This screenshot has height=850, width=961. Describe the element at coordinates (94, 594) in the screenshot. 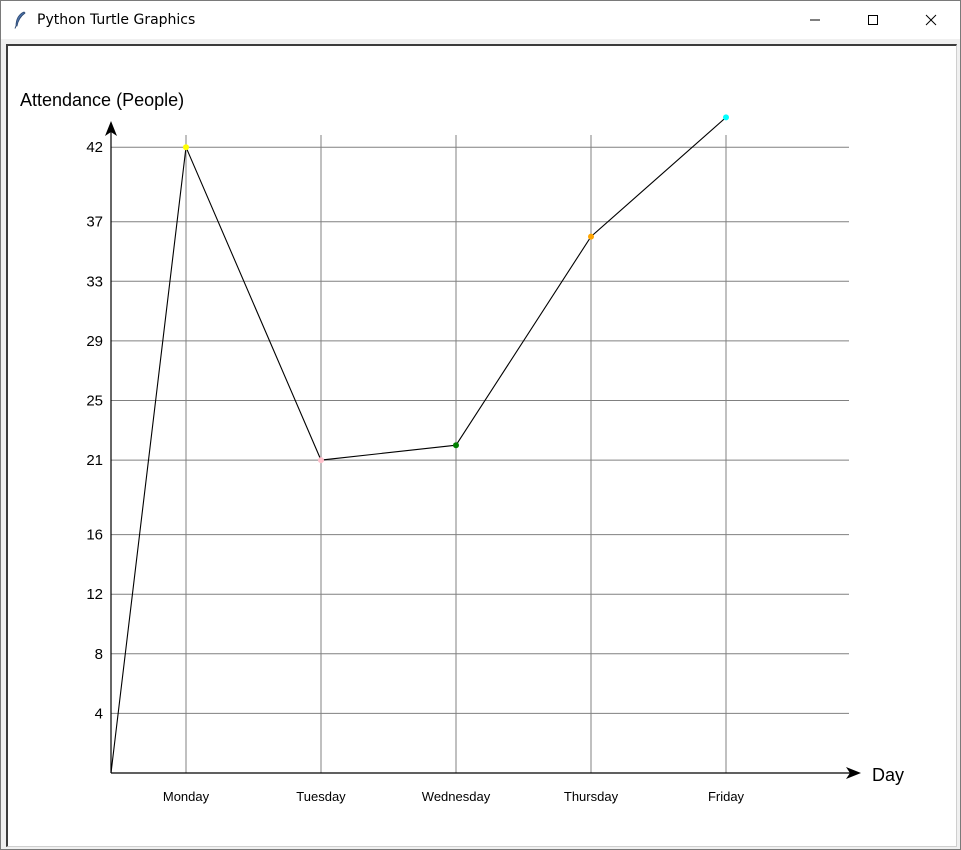

I see `y-tick-label: 12` at that location.